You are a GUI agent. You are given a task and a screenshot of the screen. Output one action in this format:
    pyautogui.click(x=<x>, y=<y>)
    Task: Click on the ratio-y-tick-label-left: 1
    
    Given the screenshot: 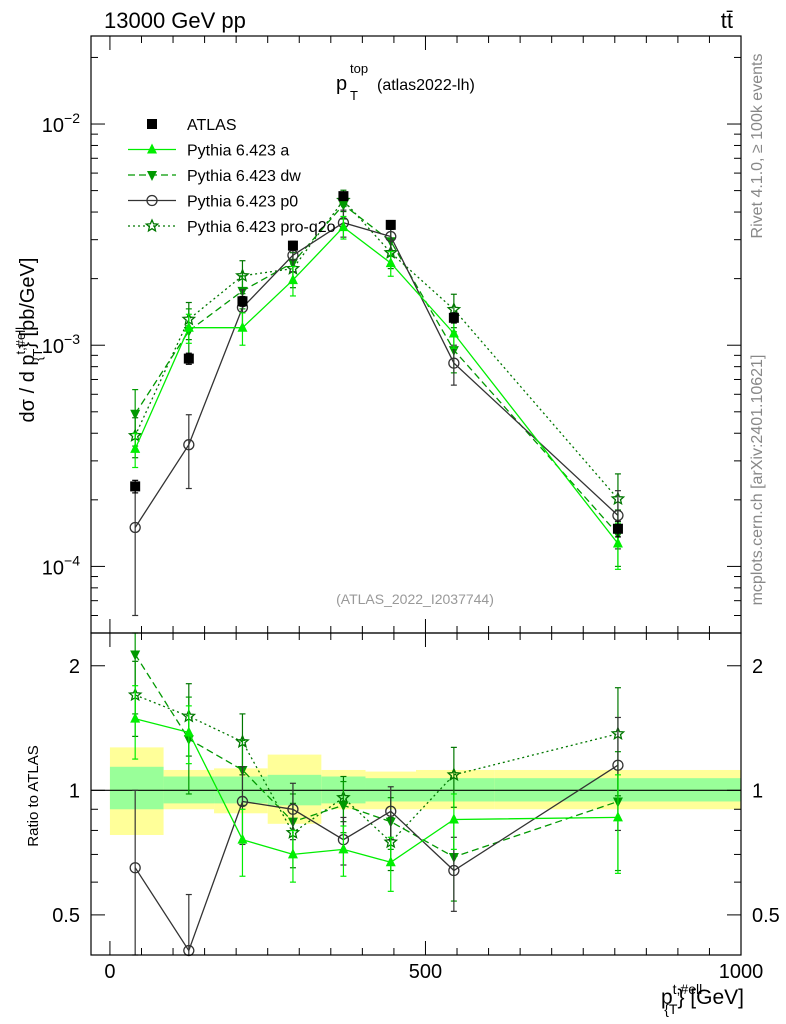 What is the action you would take?
    pyautogui.click(x=74, y=791)
    